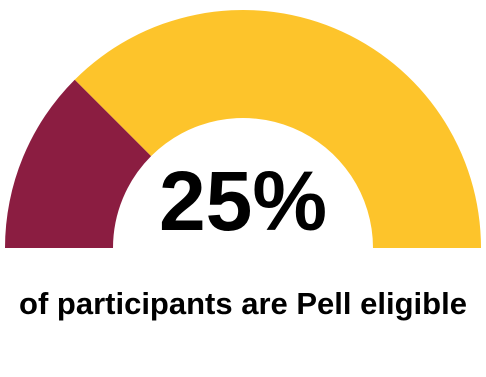 The height and width of the screenshot is (377, 486). I want to click on gauge-filled-arc, so click(78, 164).